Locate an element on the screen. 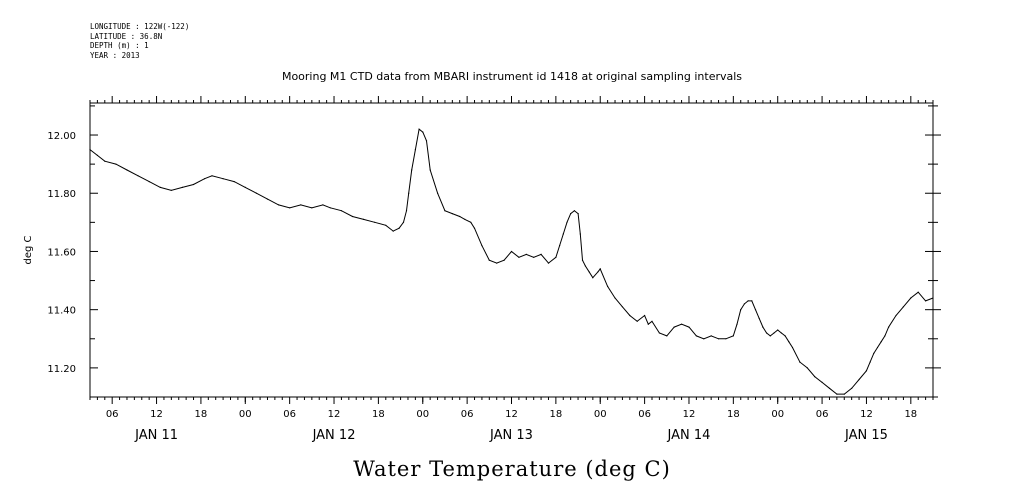 This screenshot has width=1009, height=504. y-tick-label: 12.00 is located at coordinates (61, 136).